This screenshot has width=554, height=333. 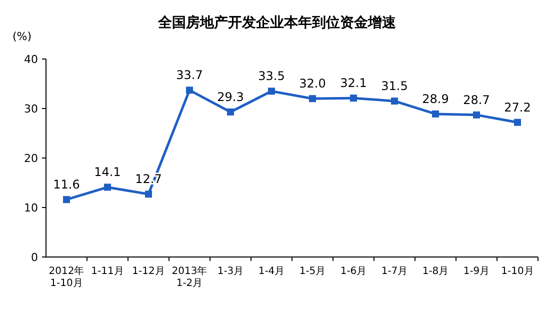 I want to click on text: 32.1, so click(x=353, y=83).